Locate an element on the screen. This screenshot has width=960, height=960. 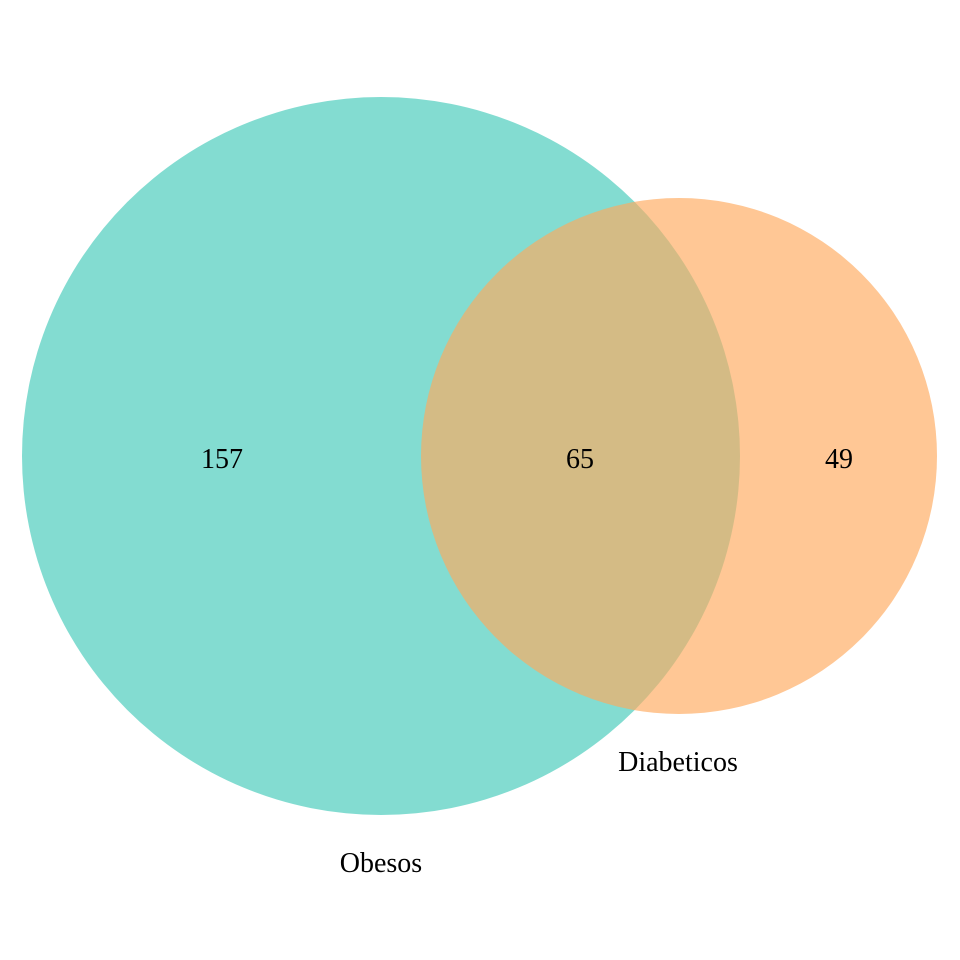
region-count-obesos-only: 157 is located at coordinates (222, 459).